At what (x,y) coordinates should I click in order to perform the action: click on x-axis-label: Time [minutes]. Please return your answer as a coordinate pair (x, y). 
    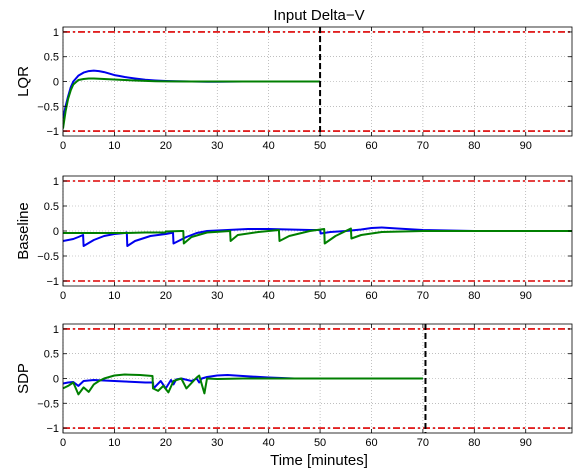
    Looking at the image, I should click on (319, 460).